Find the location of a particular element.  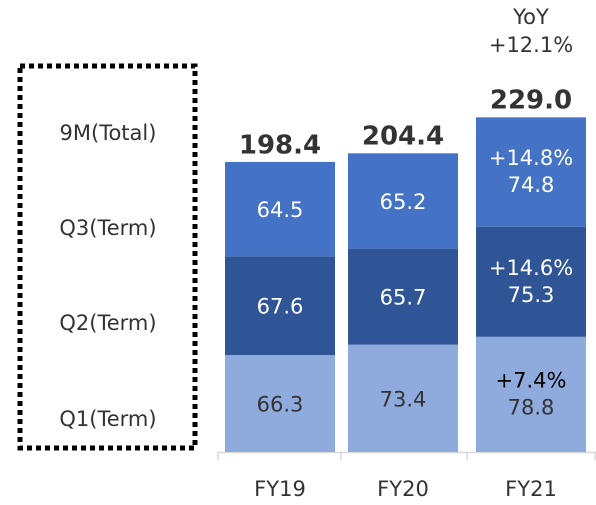

value-label: 67.6 is located at coordinates (280, 307).